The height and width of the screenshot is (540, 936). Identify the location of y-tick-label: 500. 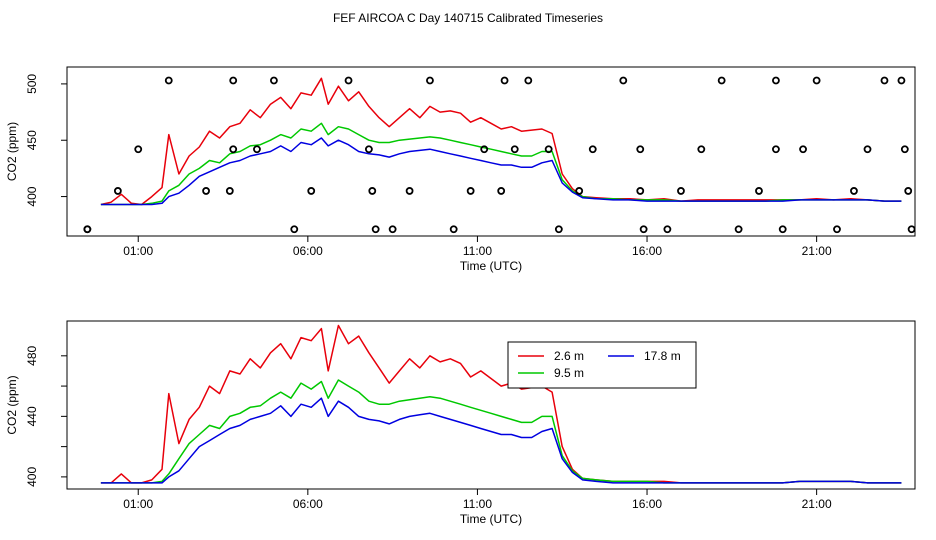
(32, 84).